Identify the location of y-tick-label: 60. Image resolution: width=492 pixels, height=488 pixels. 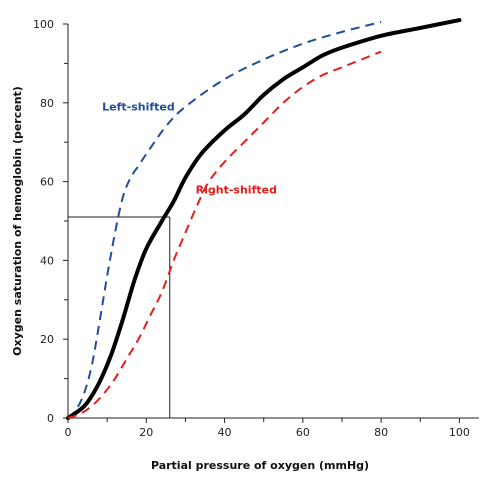
(47, 182).